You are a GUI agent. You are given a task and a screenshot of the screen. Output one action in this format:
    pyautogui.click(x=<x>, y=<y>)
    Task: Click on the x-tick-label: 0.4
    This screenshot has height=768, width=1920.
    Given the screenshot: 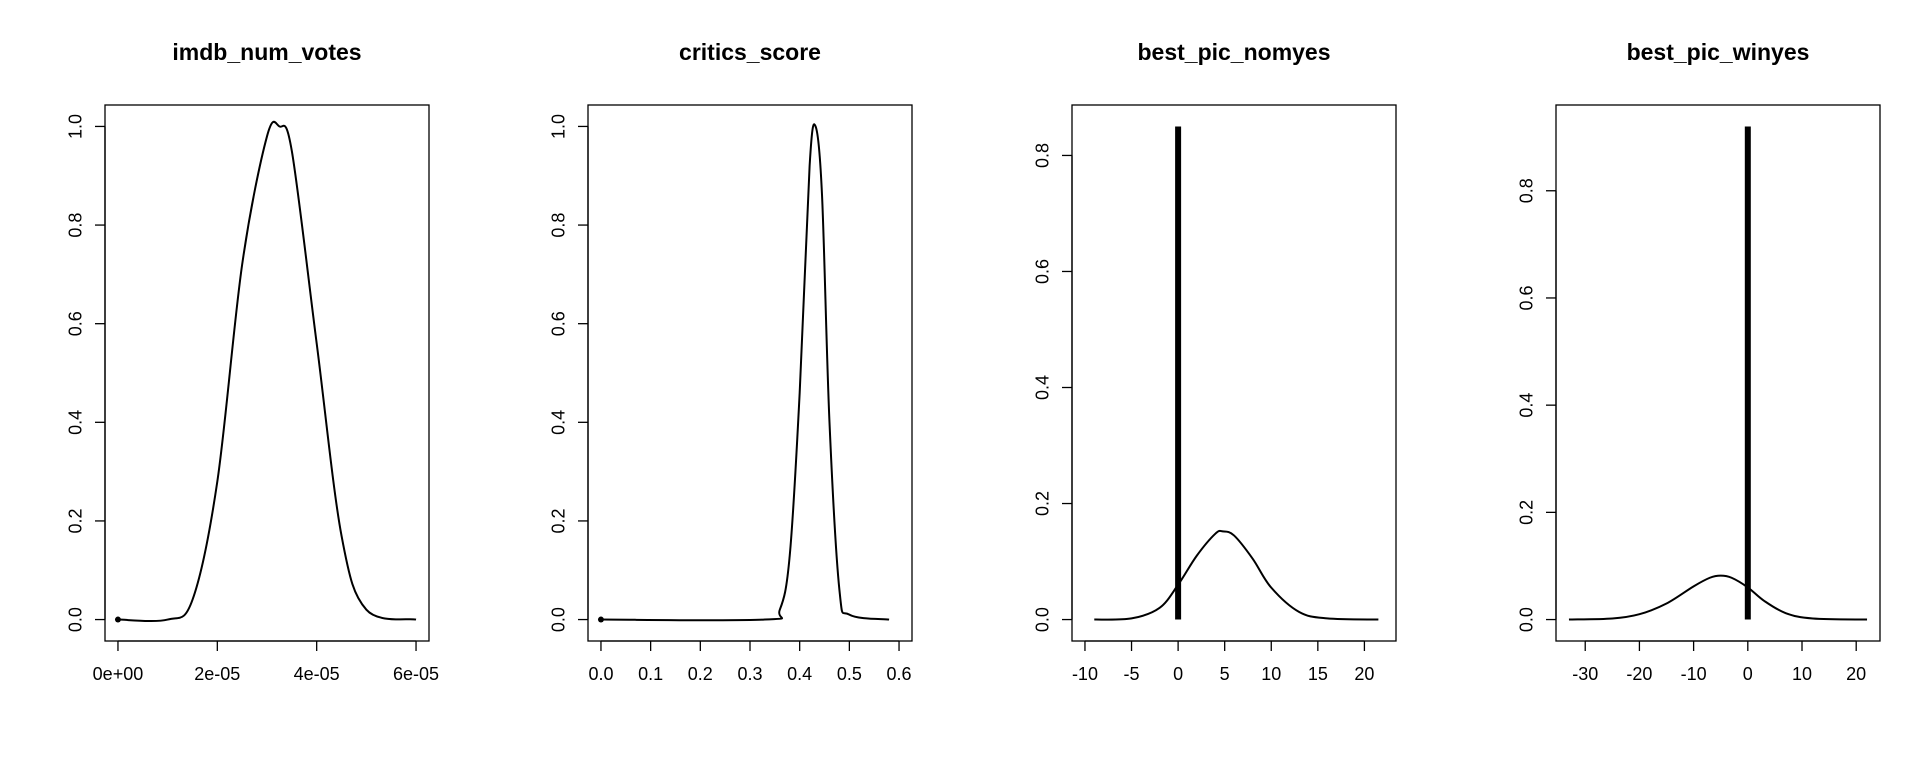 What is the action you would take?
    pyautogui.click(x=799, y=674)
    